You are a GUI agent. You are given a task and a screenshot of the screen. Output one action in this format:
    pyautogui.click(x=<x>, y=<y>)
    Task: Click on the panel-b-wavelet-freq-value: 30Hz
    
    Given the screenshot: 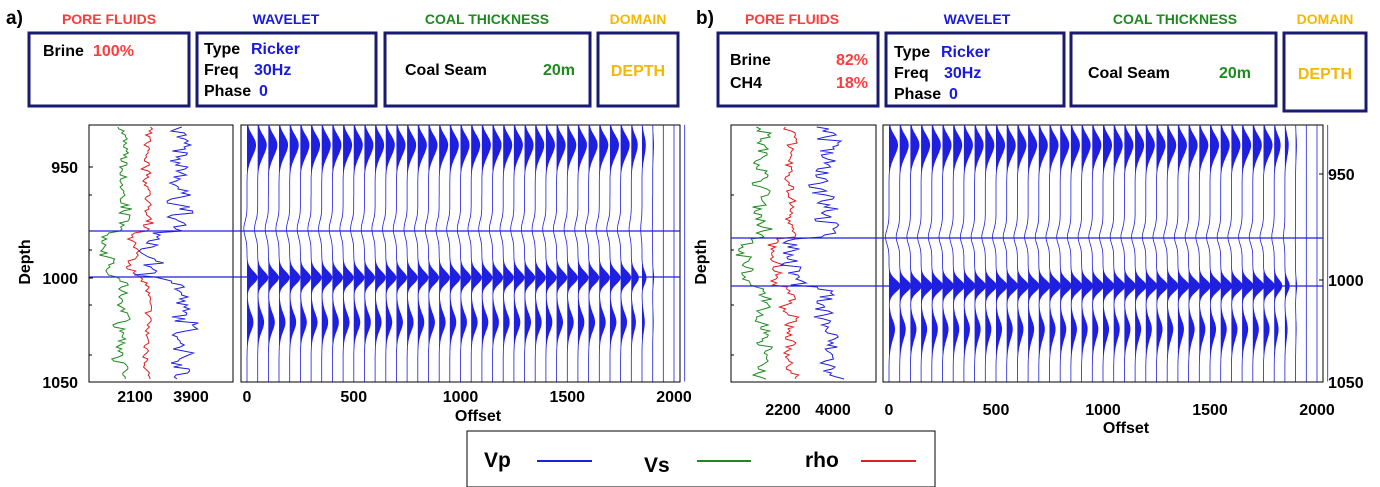 What is the action you would take?
    pyautogui.click(x=962, y=73)
    